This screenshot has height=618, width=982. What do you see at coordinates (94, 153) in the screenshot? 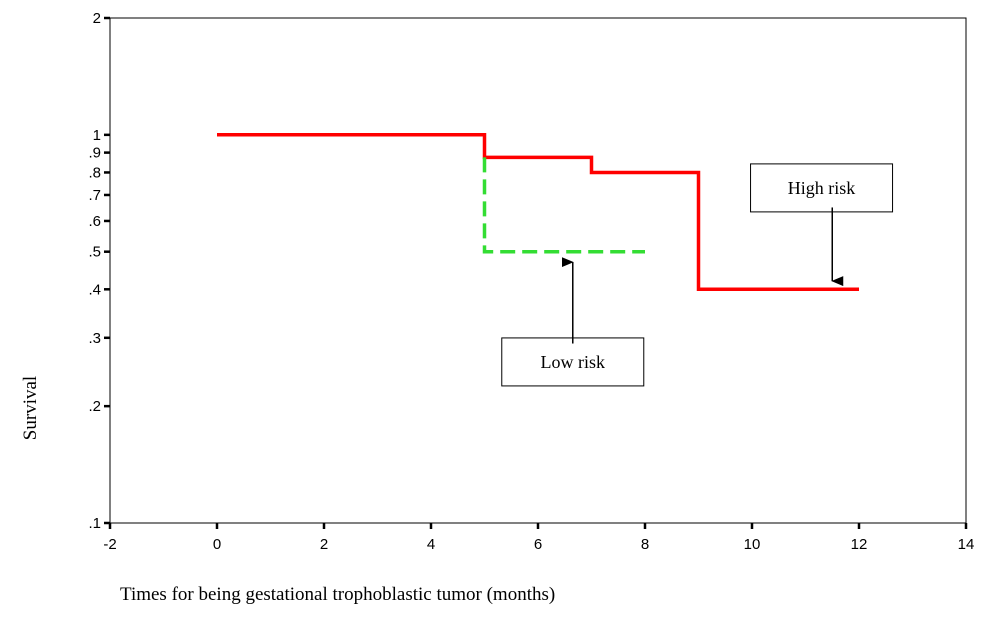
I see `y-tick-label: .9` at bounding box center [94, 153].